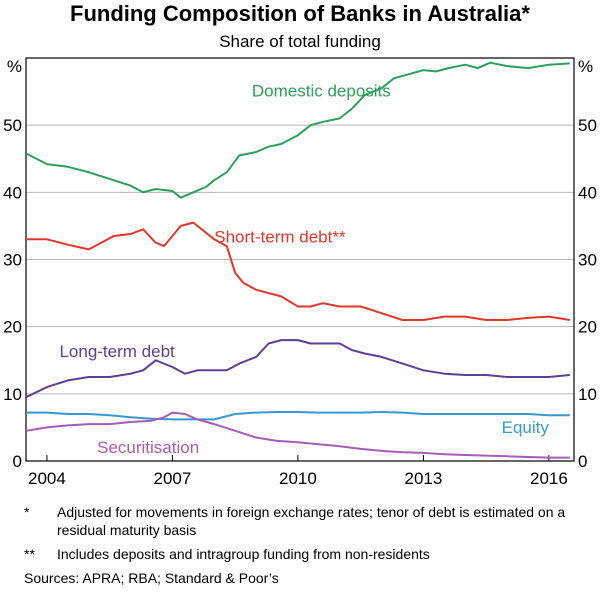 The height and width of the screenshot is (594, 600). What do you see at coordinates (582, 461) in the screenshot?
I see `y-tick-right-0: 0` at bounding box center [582, 461].